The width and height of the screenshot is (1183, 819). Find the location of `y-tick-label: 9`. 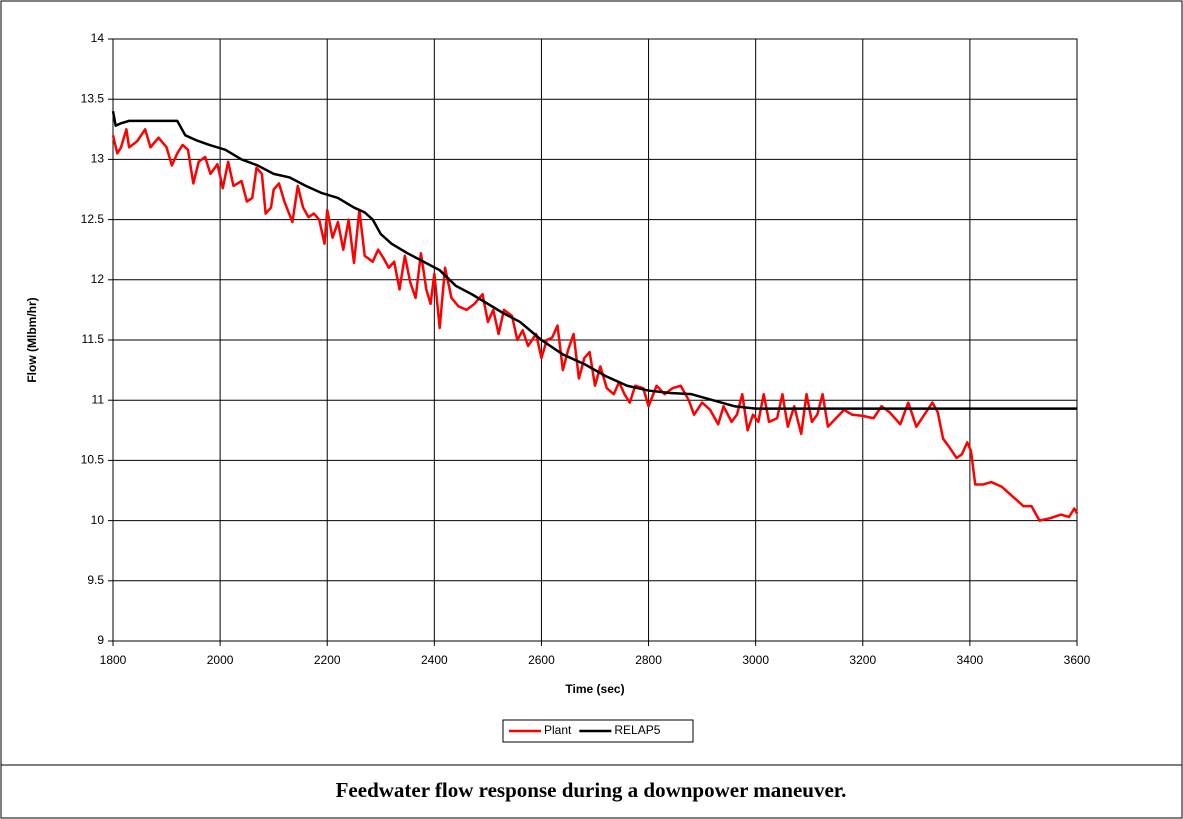

y-tick-label: 9 is located at coordinates (100, 640).